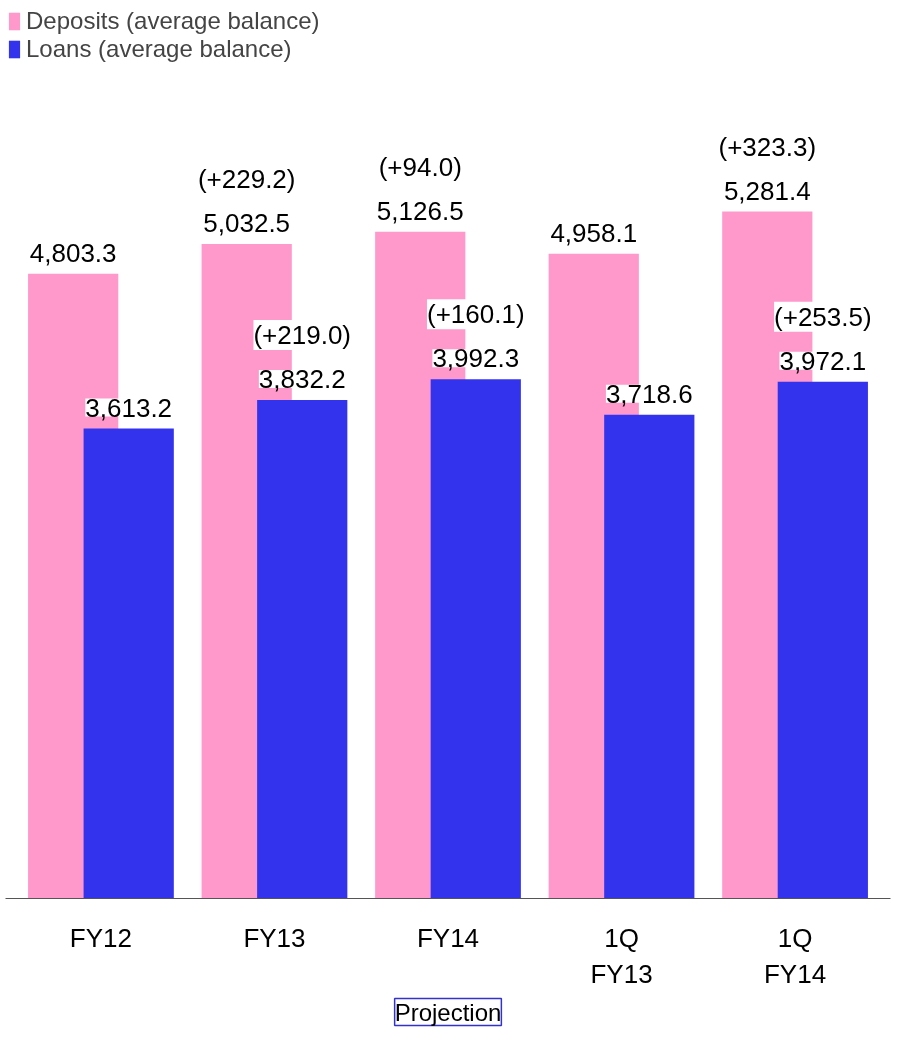  Describe the element at coordinates (476, 358) in the screenshot. I see `data-label: 3,992.3` at that location.